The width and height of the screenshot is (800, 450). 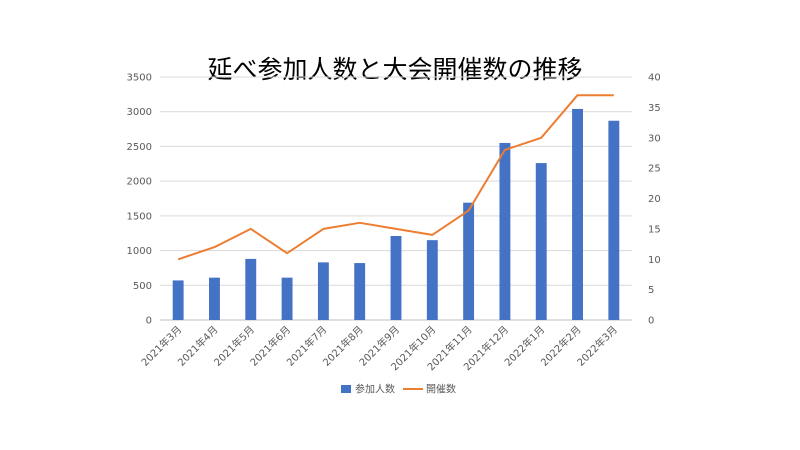 I want to click on right-axis-tick-label: 30, so click(x=654, y=138).